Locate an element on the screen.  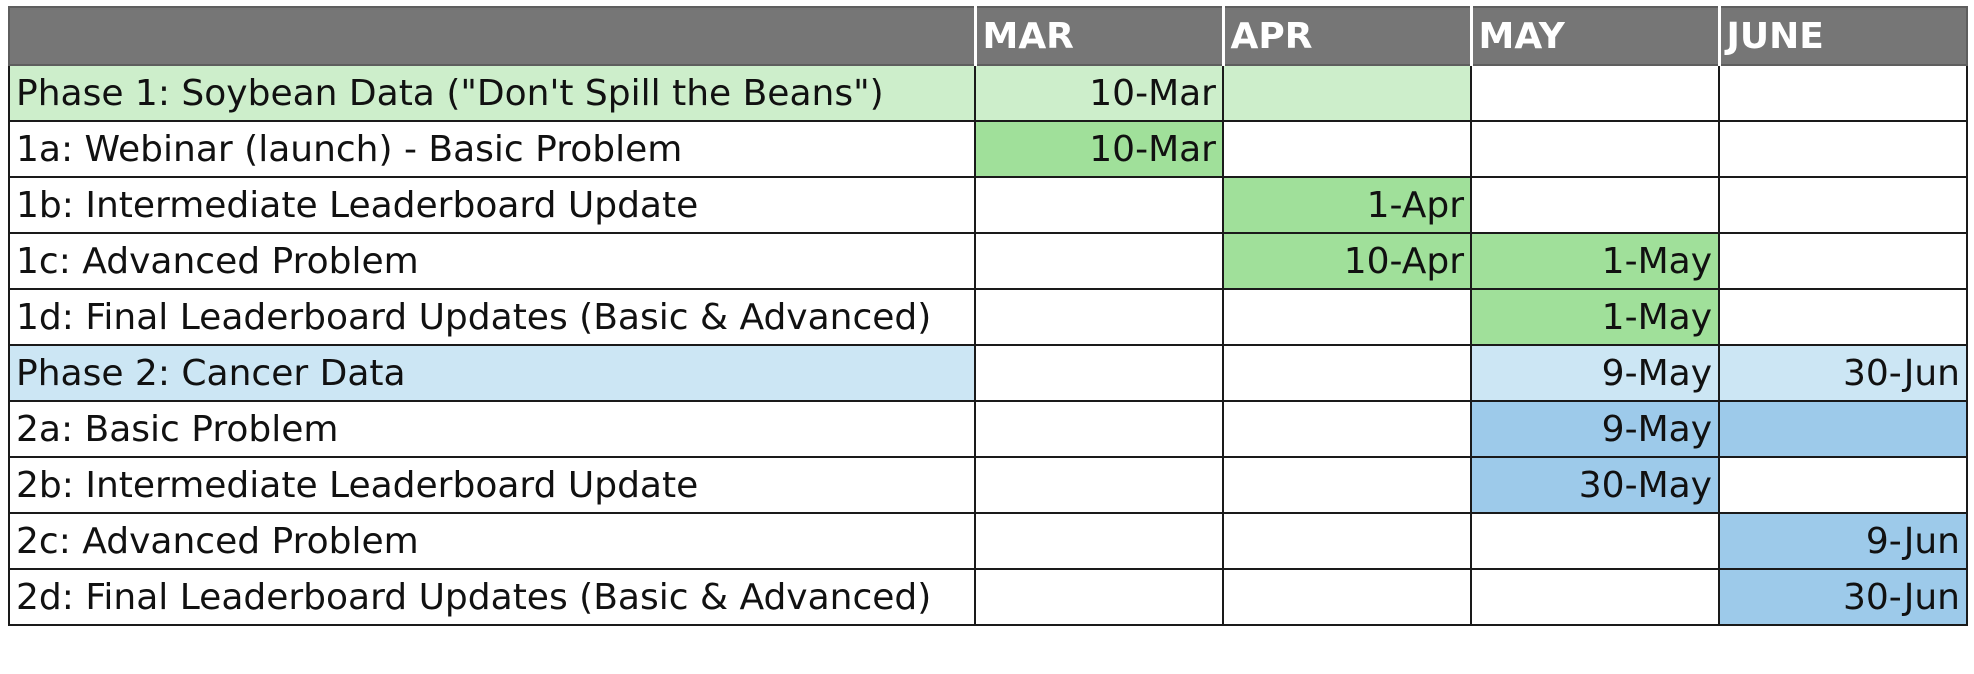
table-row: 1c: Advanced Problem 10-Apr 1-May is located at coordinates (988, 261).